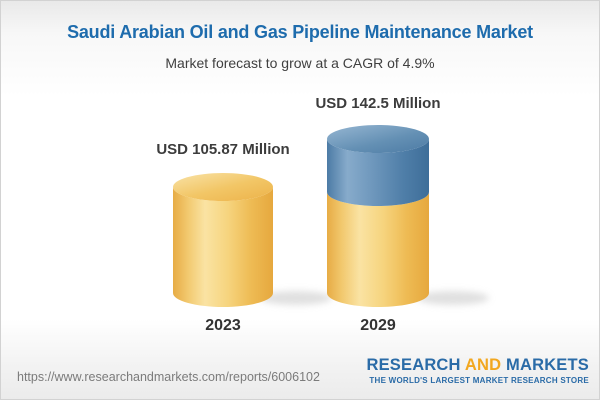 This screenshot has width=600, height=400. Describe the element at coordinates (378, 172) in the screenshot. I see `cylinder-2029-growth-segment` at that location.